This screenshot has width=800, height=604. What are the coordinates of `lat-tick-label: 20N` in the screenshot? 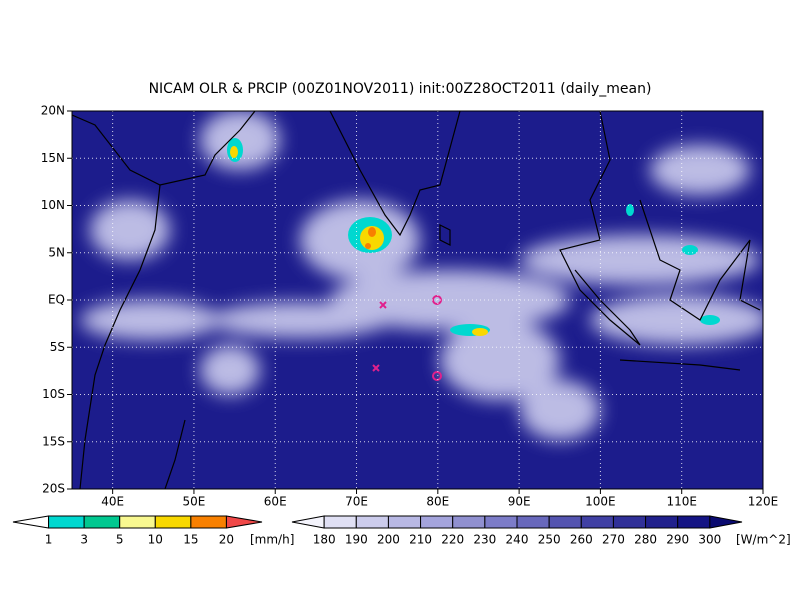 It's located at (53, 111).